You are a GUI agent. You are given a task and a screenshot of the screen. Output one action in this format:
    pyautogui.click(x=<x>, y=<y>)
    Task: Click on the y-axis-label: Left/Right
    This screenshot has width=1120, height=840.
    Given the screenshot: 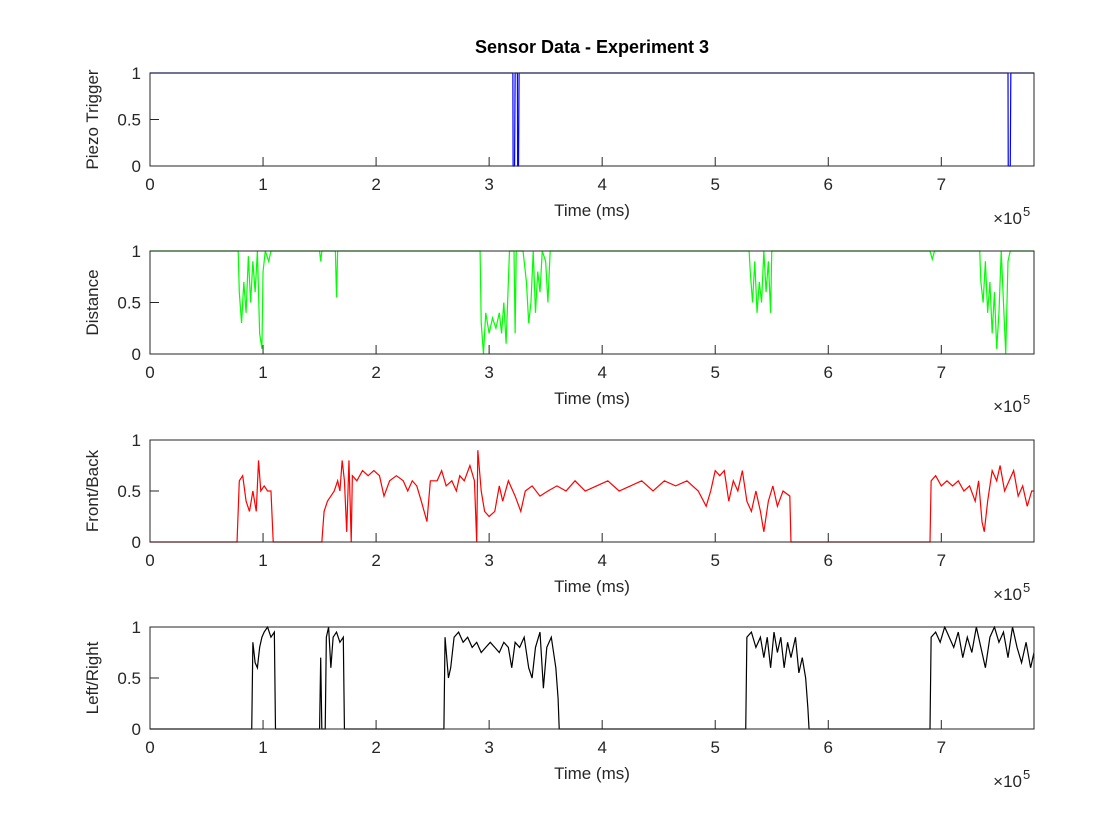 What is the action you would take?
    pyautogui.click(x=92, y=677)
    